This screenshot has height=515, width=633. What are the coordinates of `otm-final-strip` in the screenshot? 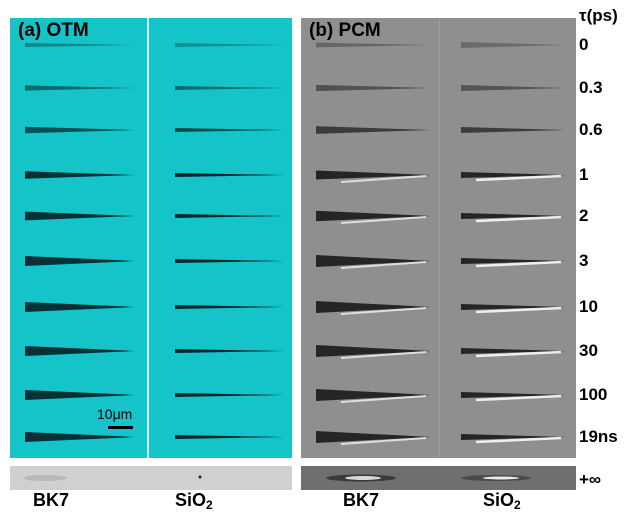 It's located at (151, 478).